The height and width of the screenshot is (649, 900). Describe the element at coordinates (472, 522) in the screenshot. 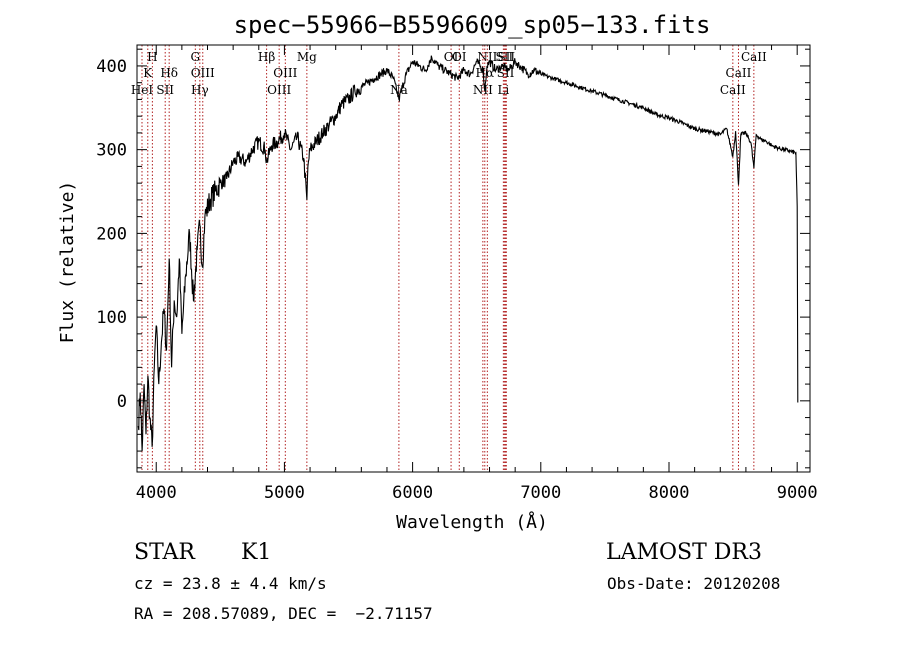

I see `x-axis-label: Wavelength (Å)` at that location.